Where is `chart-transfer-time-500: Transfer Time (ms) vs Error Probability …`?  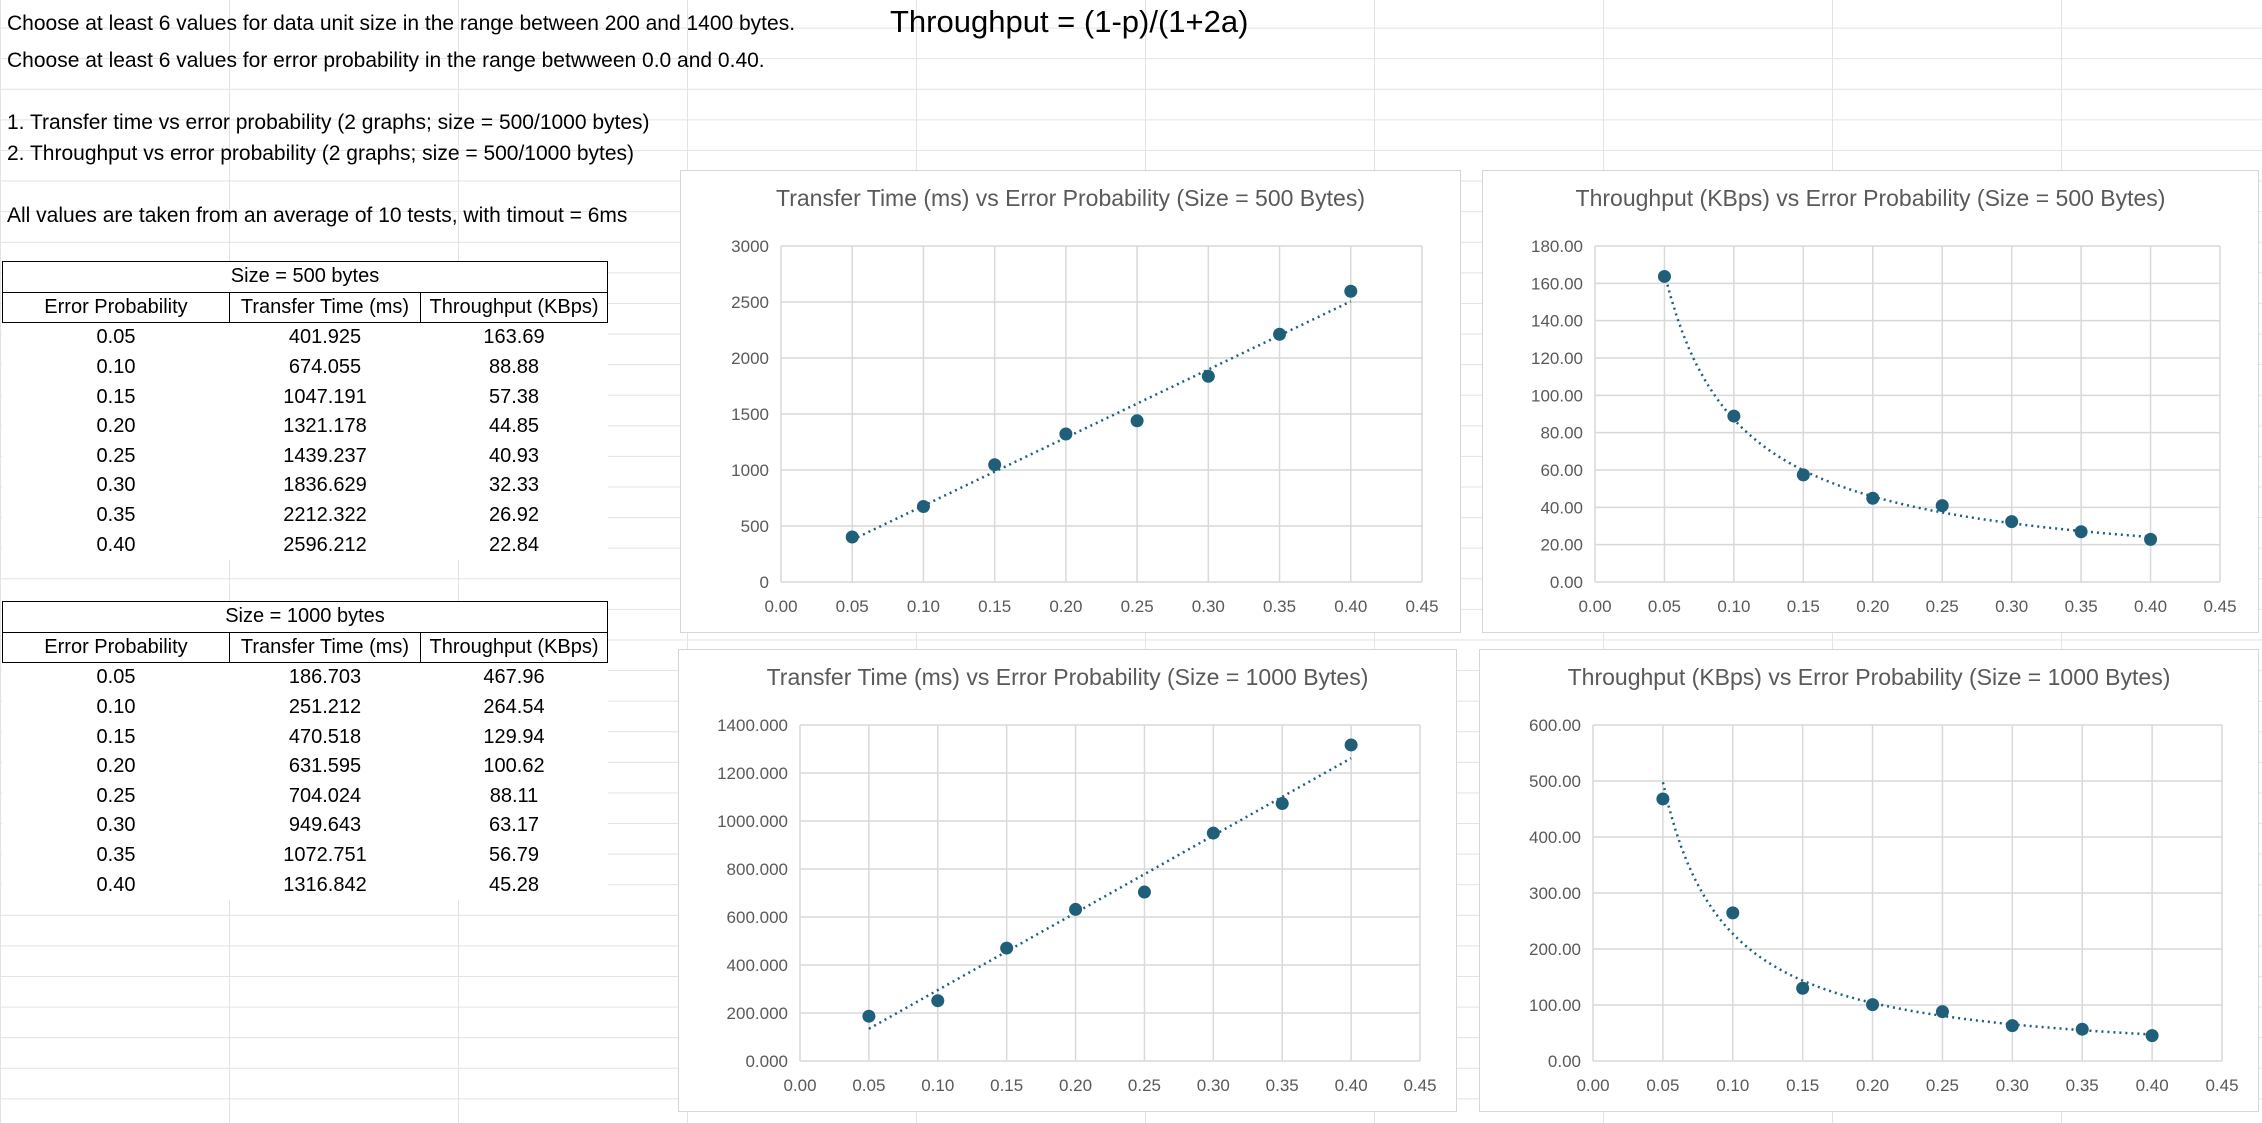 chart-transfer-time-500: Transfer Time (ms) vs Error Probability … is located at coordinates (1070, 401).